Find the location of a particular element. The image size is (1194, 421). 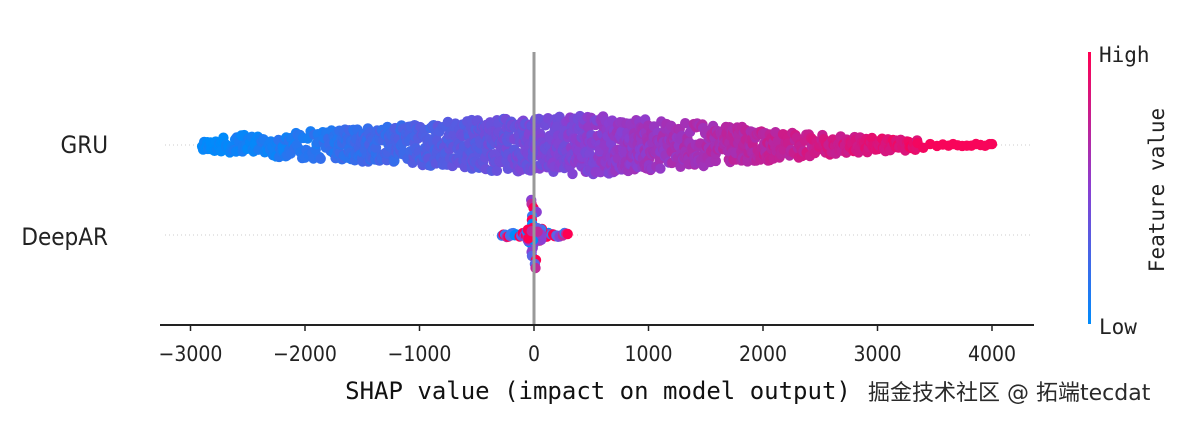

colorbar-low-label: Low is located at coordinates (1118, 327).